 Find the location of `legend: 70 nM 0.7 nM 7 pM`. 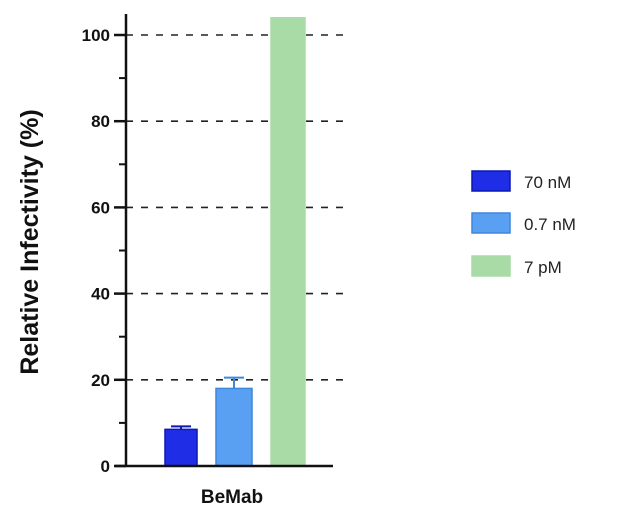

legend: 70 nM 0.7 nM 7 pM is located at coordinates (523, 223).